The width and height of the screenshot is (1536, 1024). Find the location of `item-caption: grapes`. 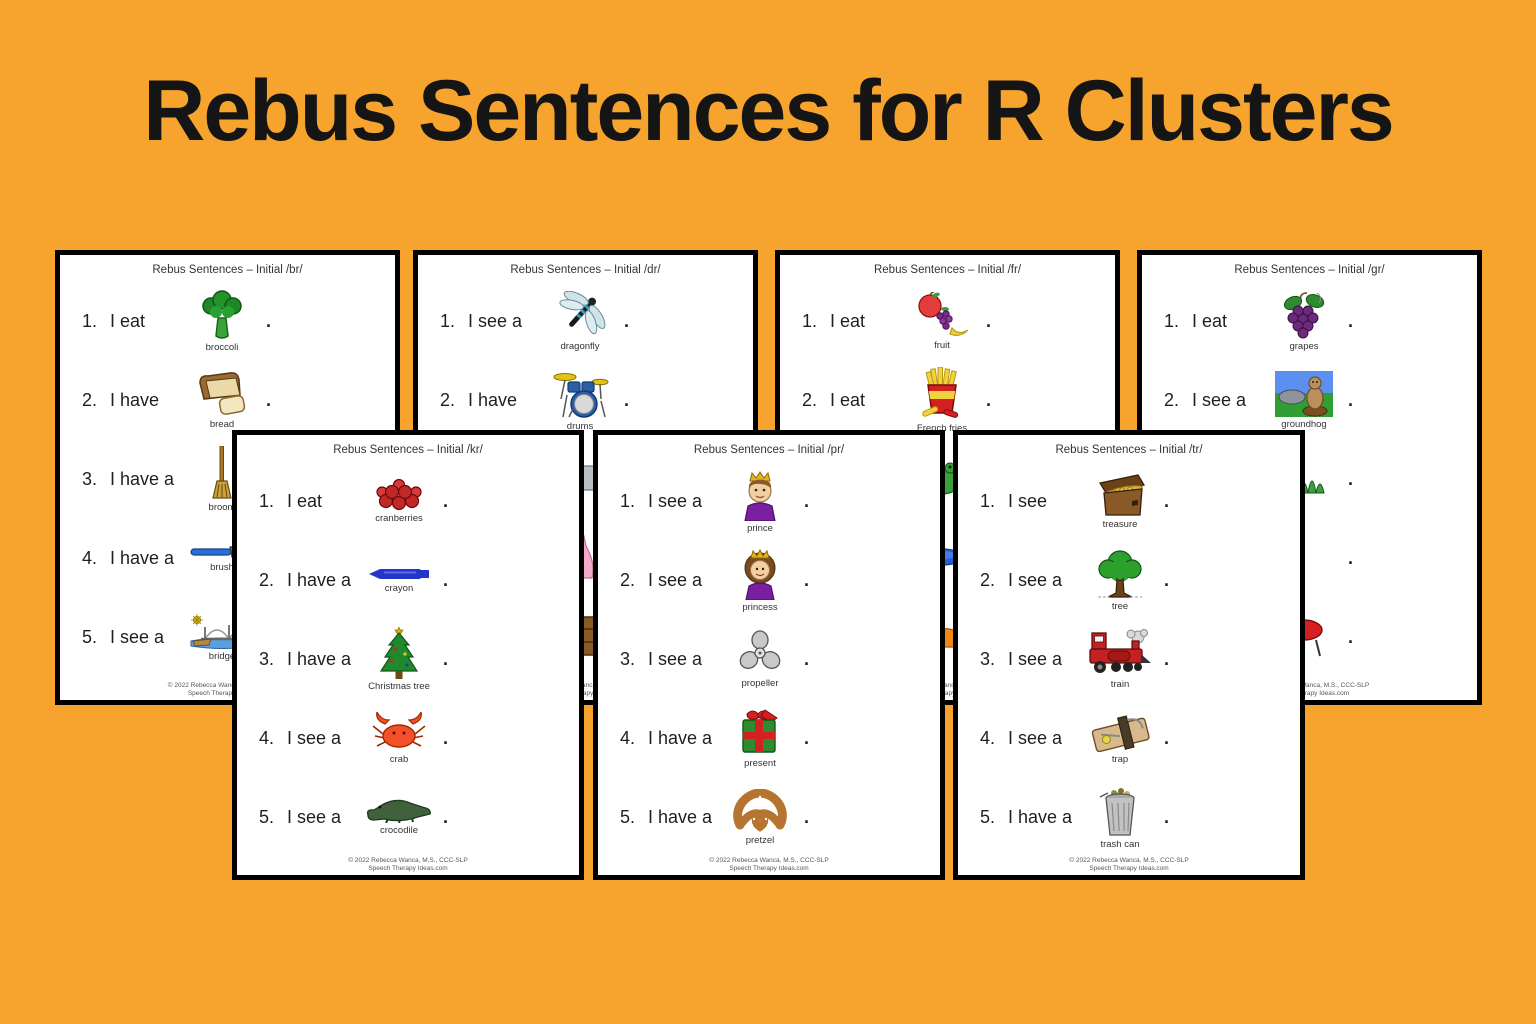

item-caption: grapes is located at coordinates (1304, 346).